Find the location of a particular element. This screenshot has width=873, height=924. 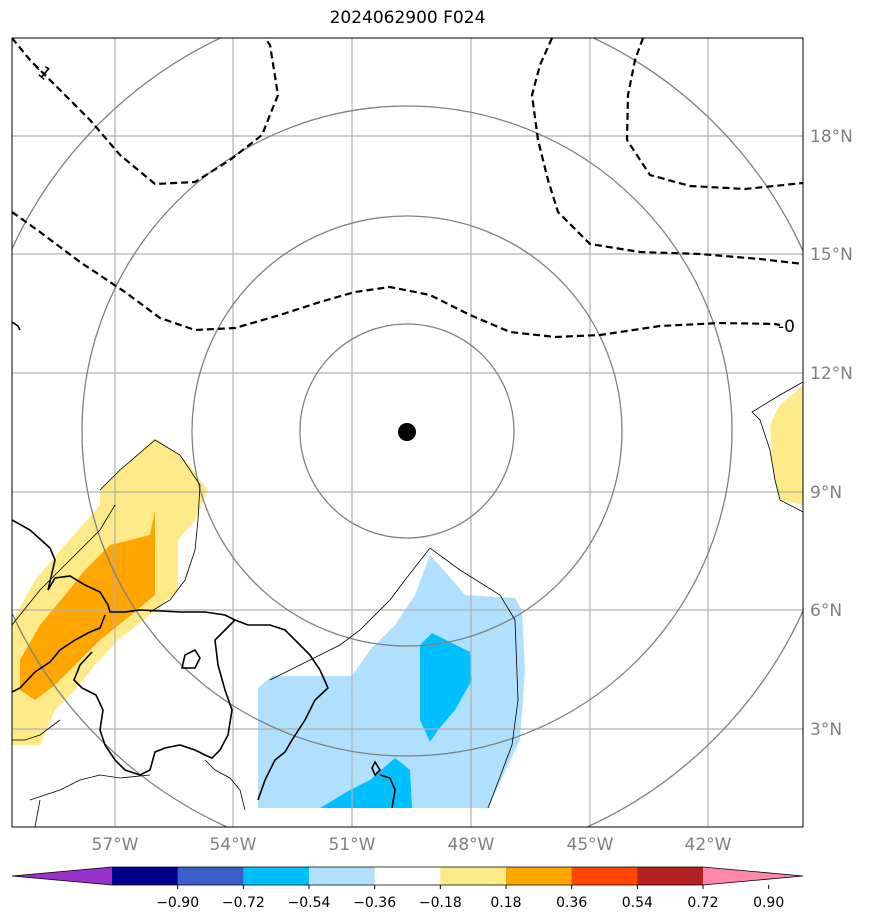

colorbar-tick-label: 0.36 is located at coordinates (571, 903).